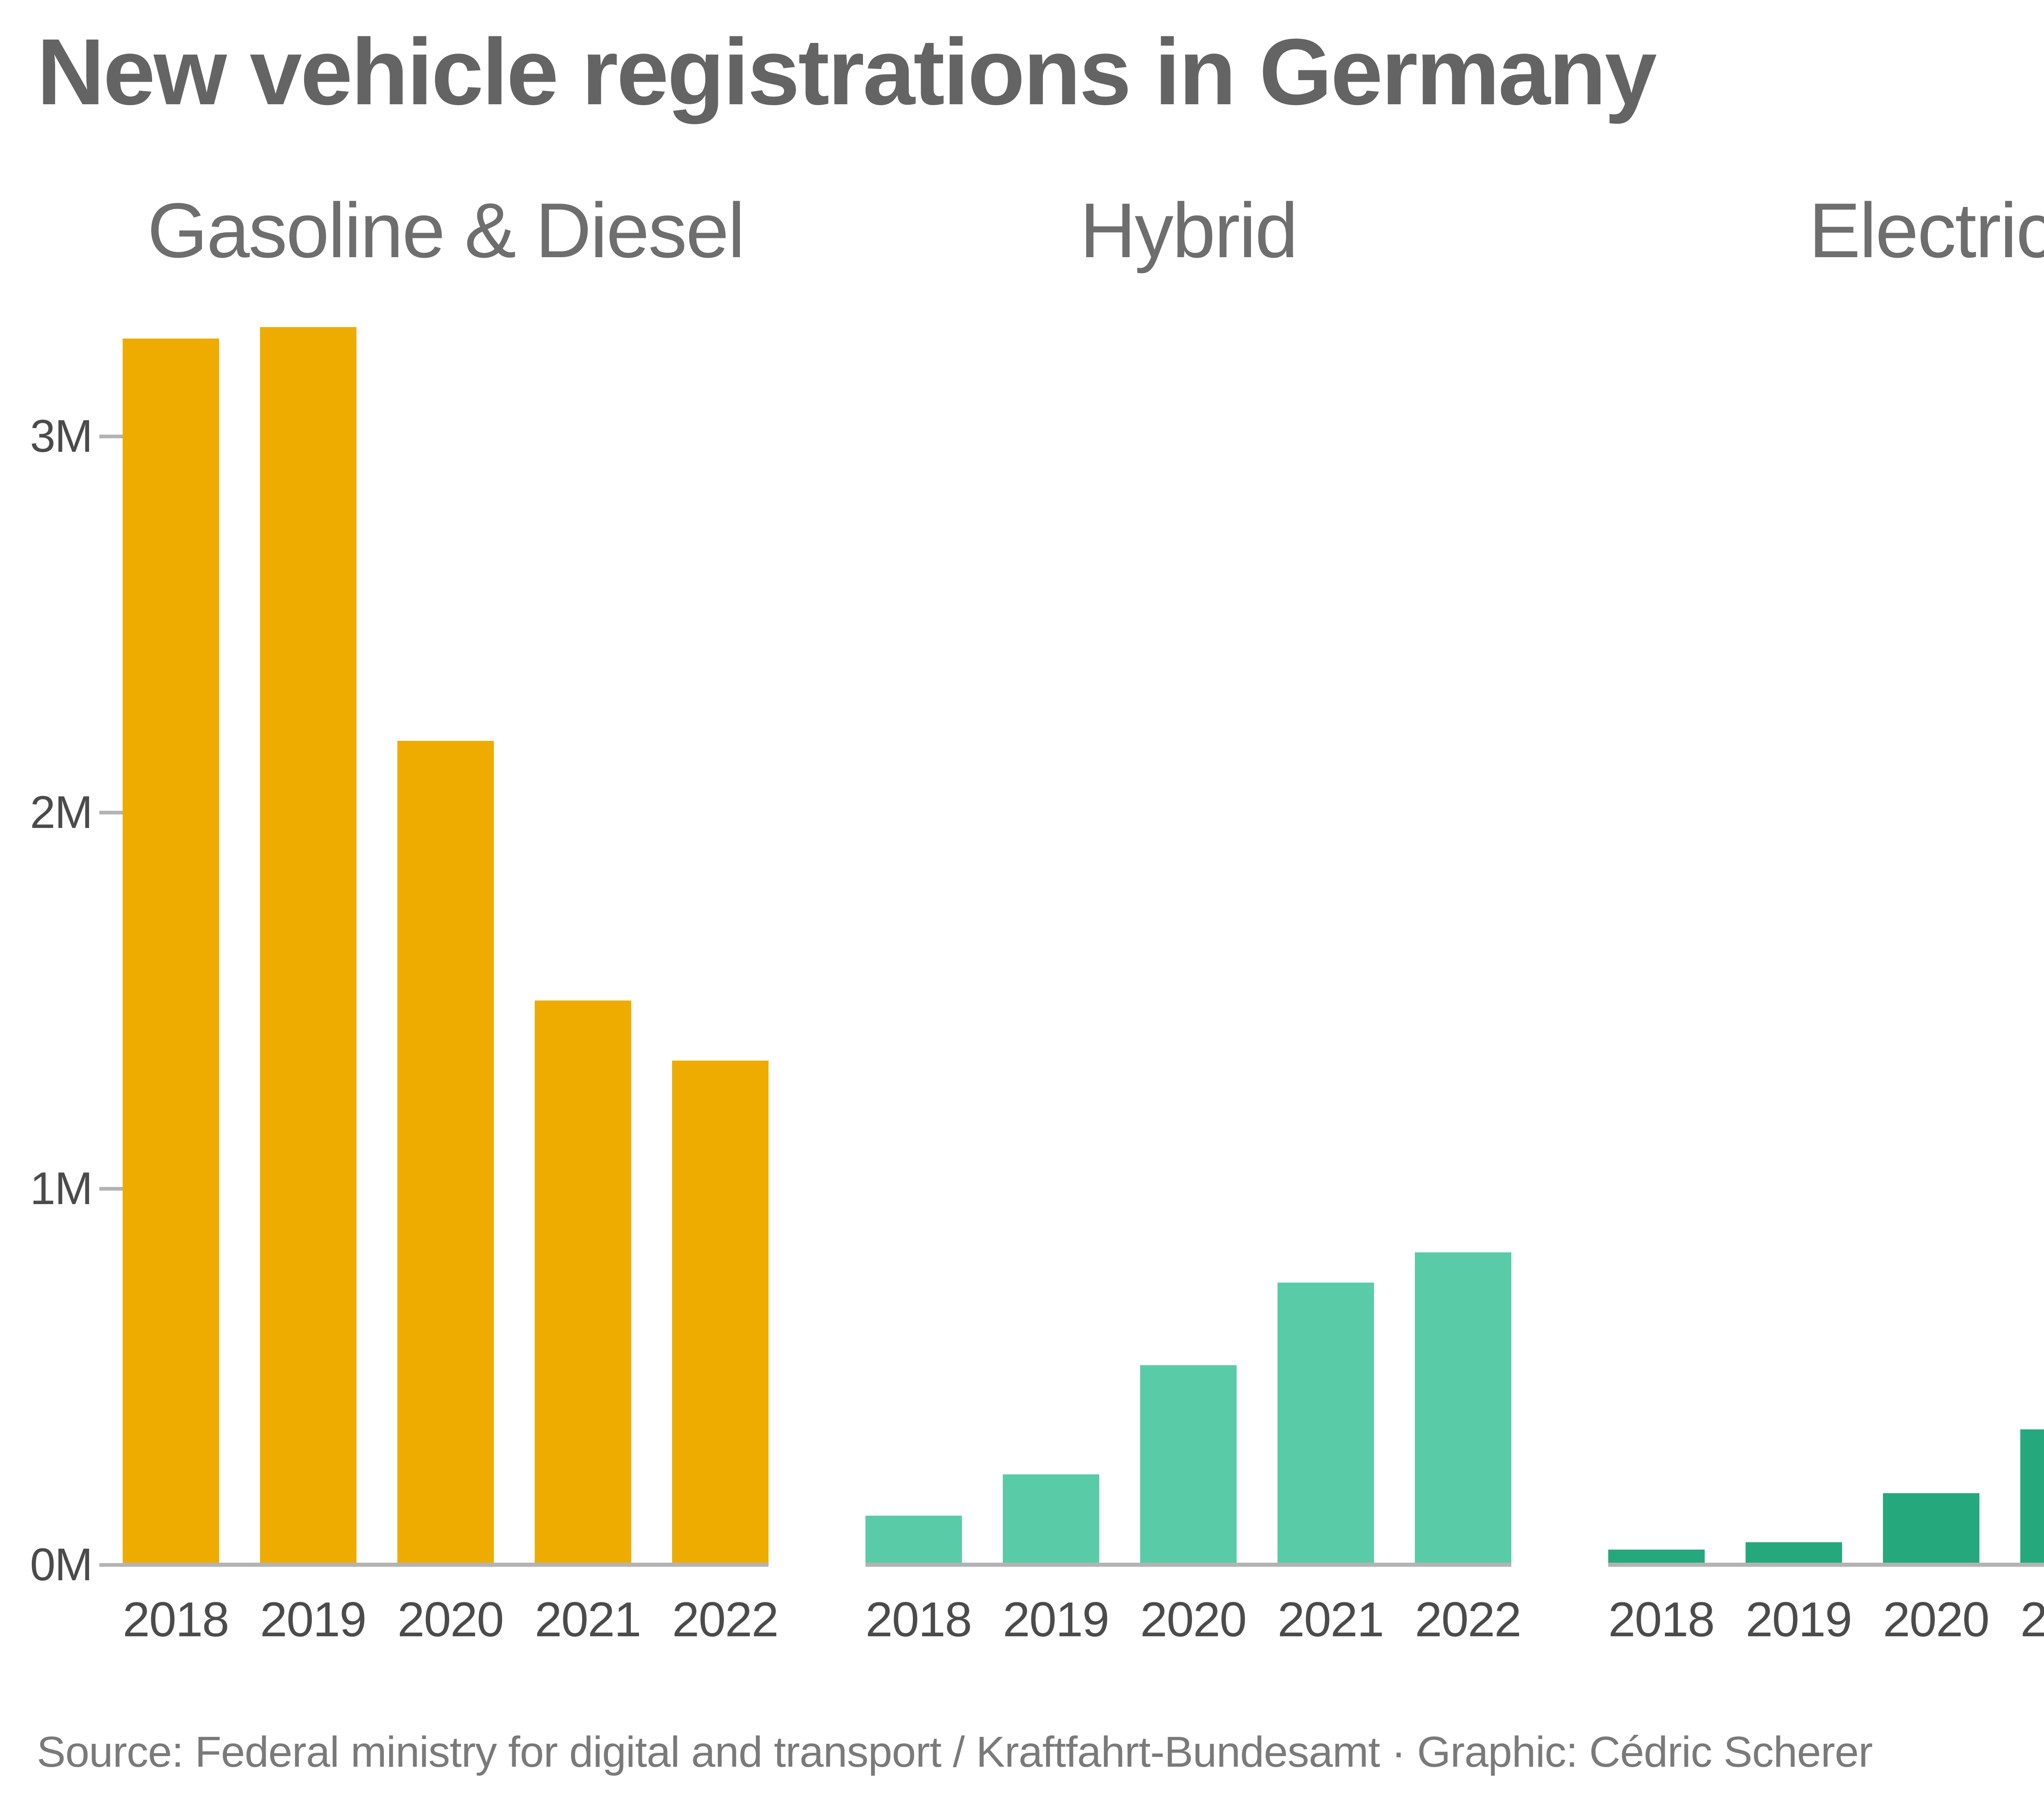 The height and width of the screenshot is (1799, 2044). I want to click on facet-label-gasoline-diesel: Gasoline & Diesel, so click(446, 231).